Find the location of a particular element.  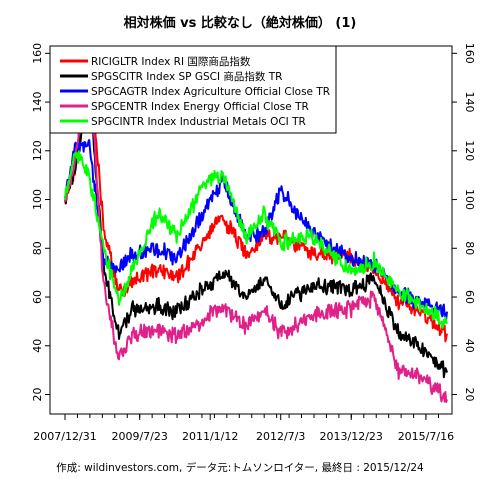

x-tick-label: 2007/12/31 is located at coordinates (64, 436).